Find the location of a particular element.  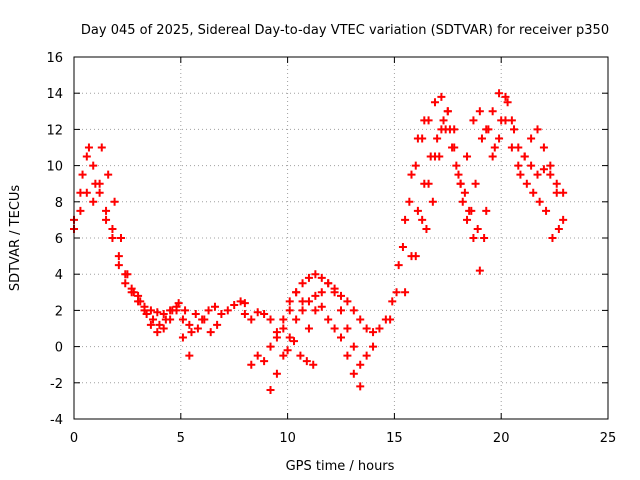

x-tick-label: 10 is located at coordinates (287, 438).